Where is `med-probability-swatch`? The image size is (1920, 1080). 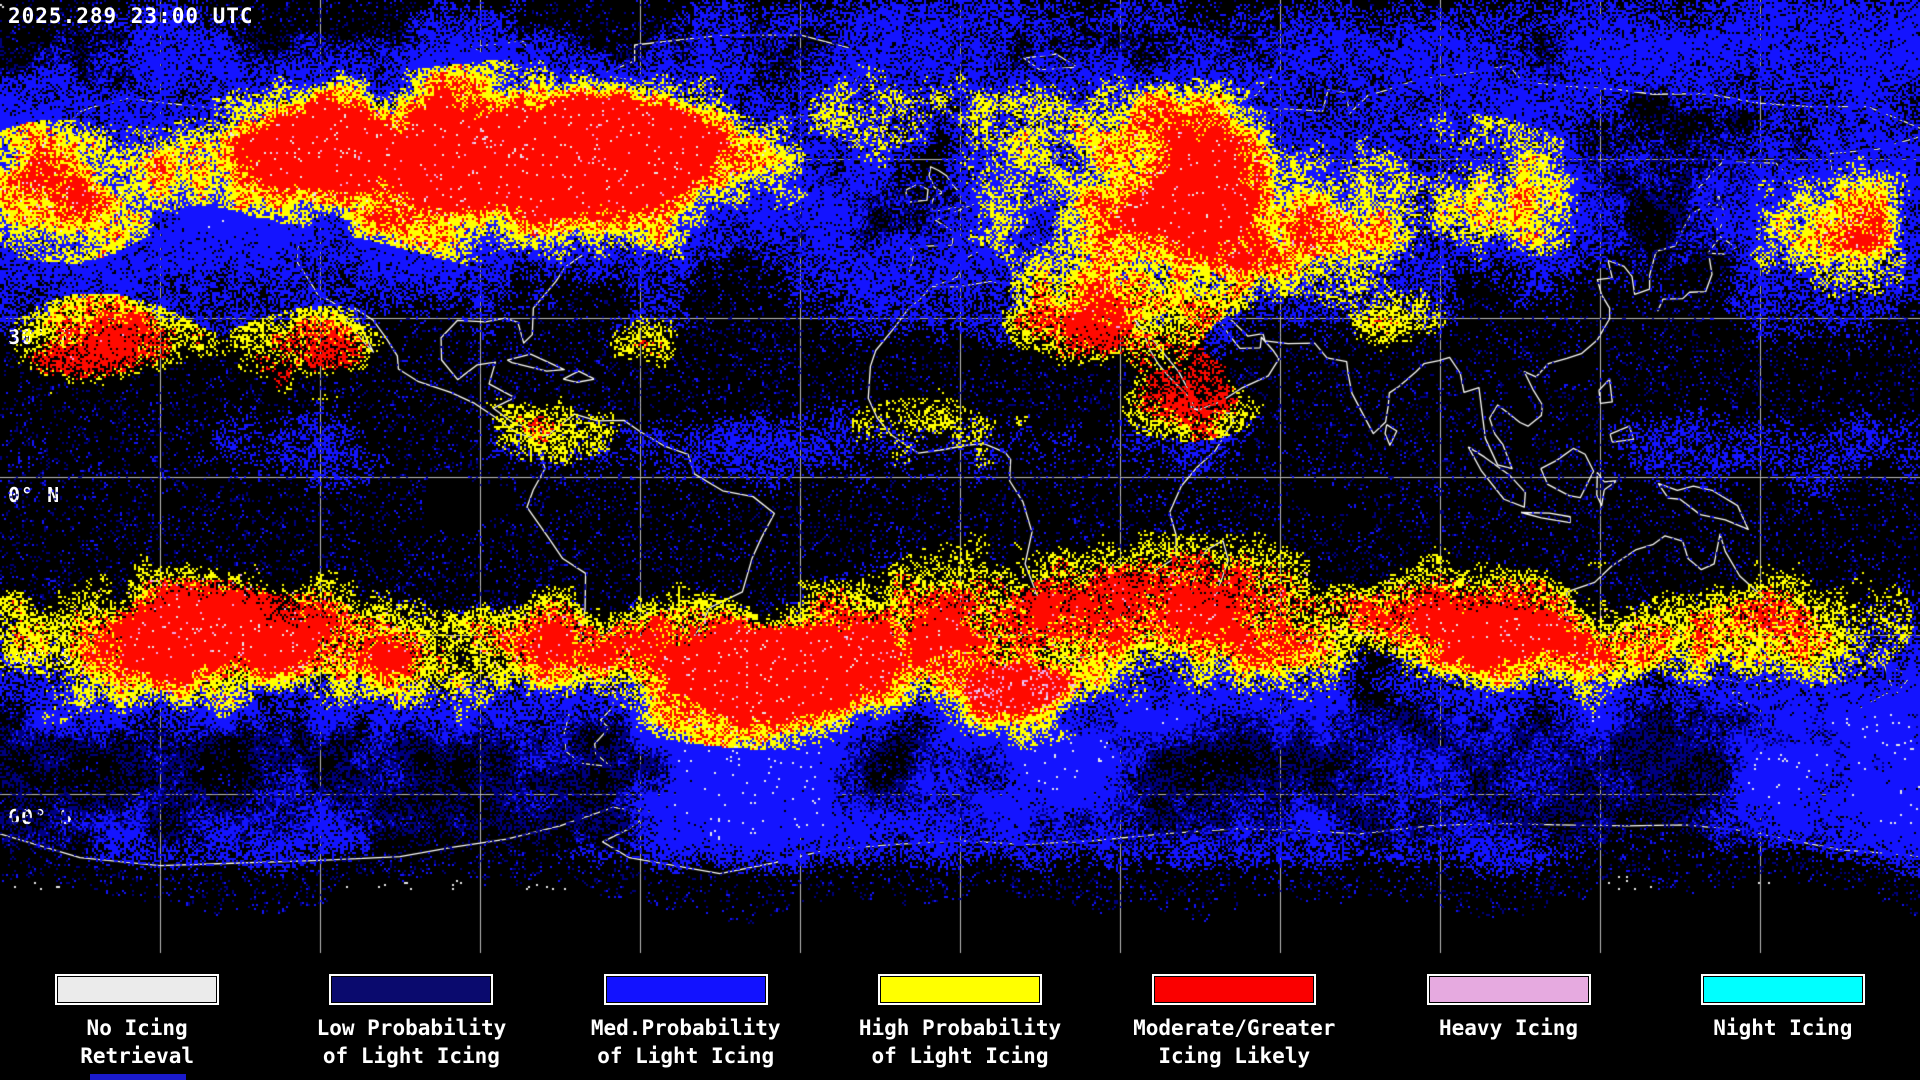 med-probability-swatch is located at coordinates (685, 989).